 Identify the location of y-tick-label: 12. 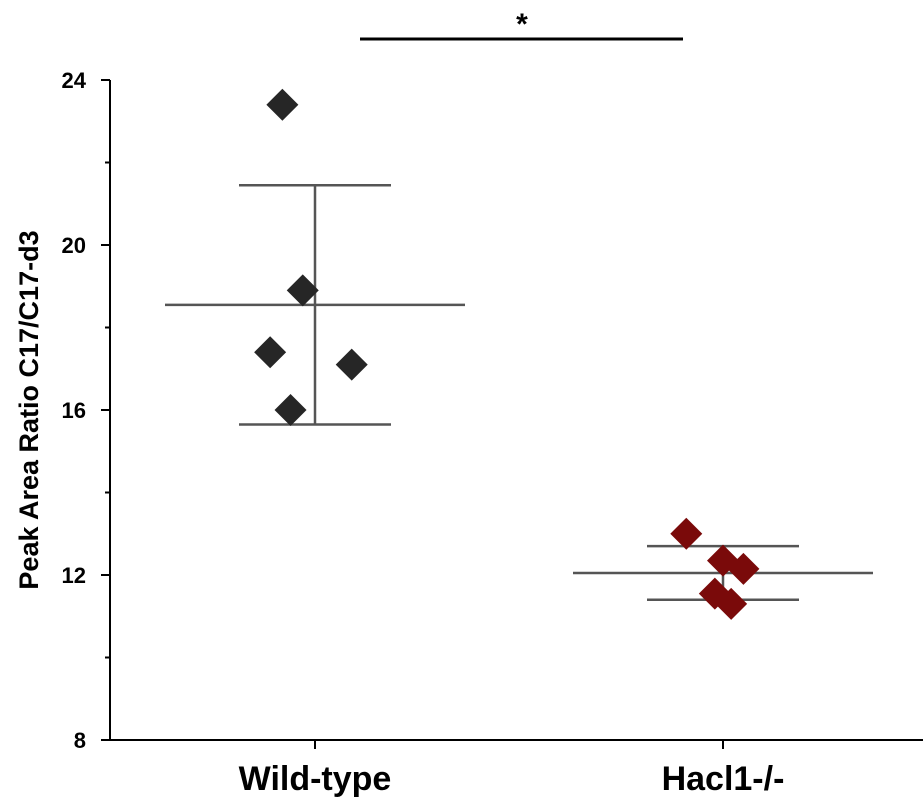
(74, 575).